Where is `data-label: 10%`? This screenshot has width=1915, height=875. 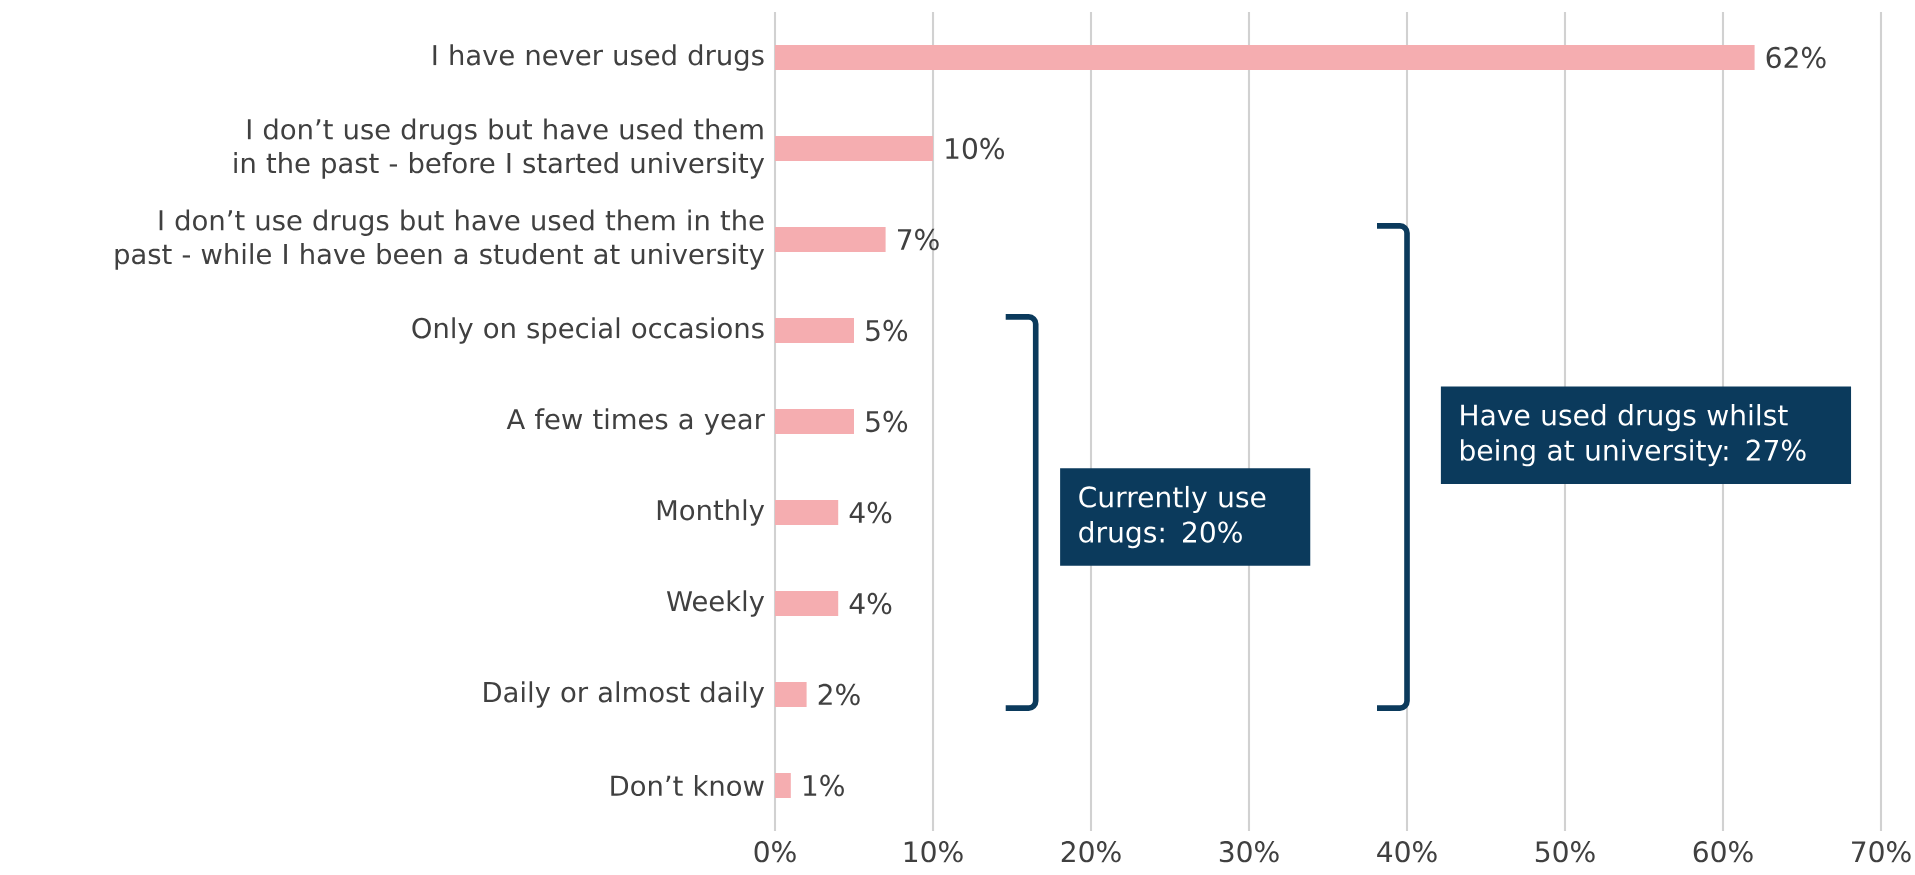
data-label: 10% is located at coordinates (975, 148).